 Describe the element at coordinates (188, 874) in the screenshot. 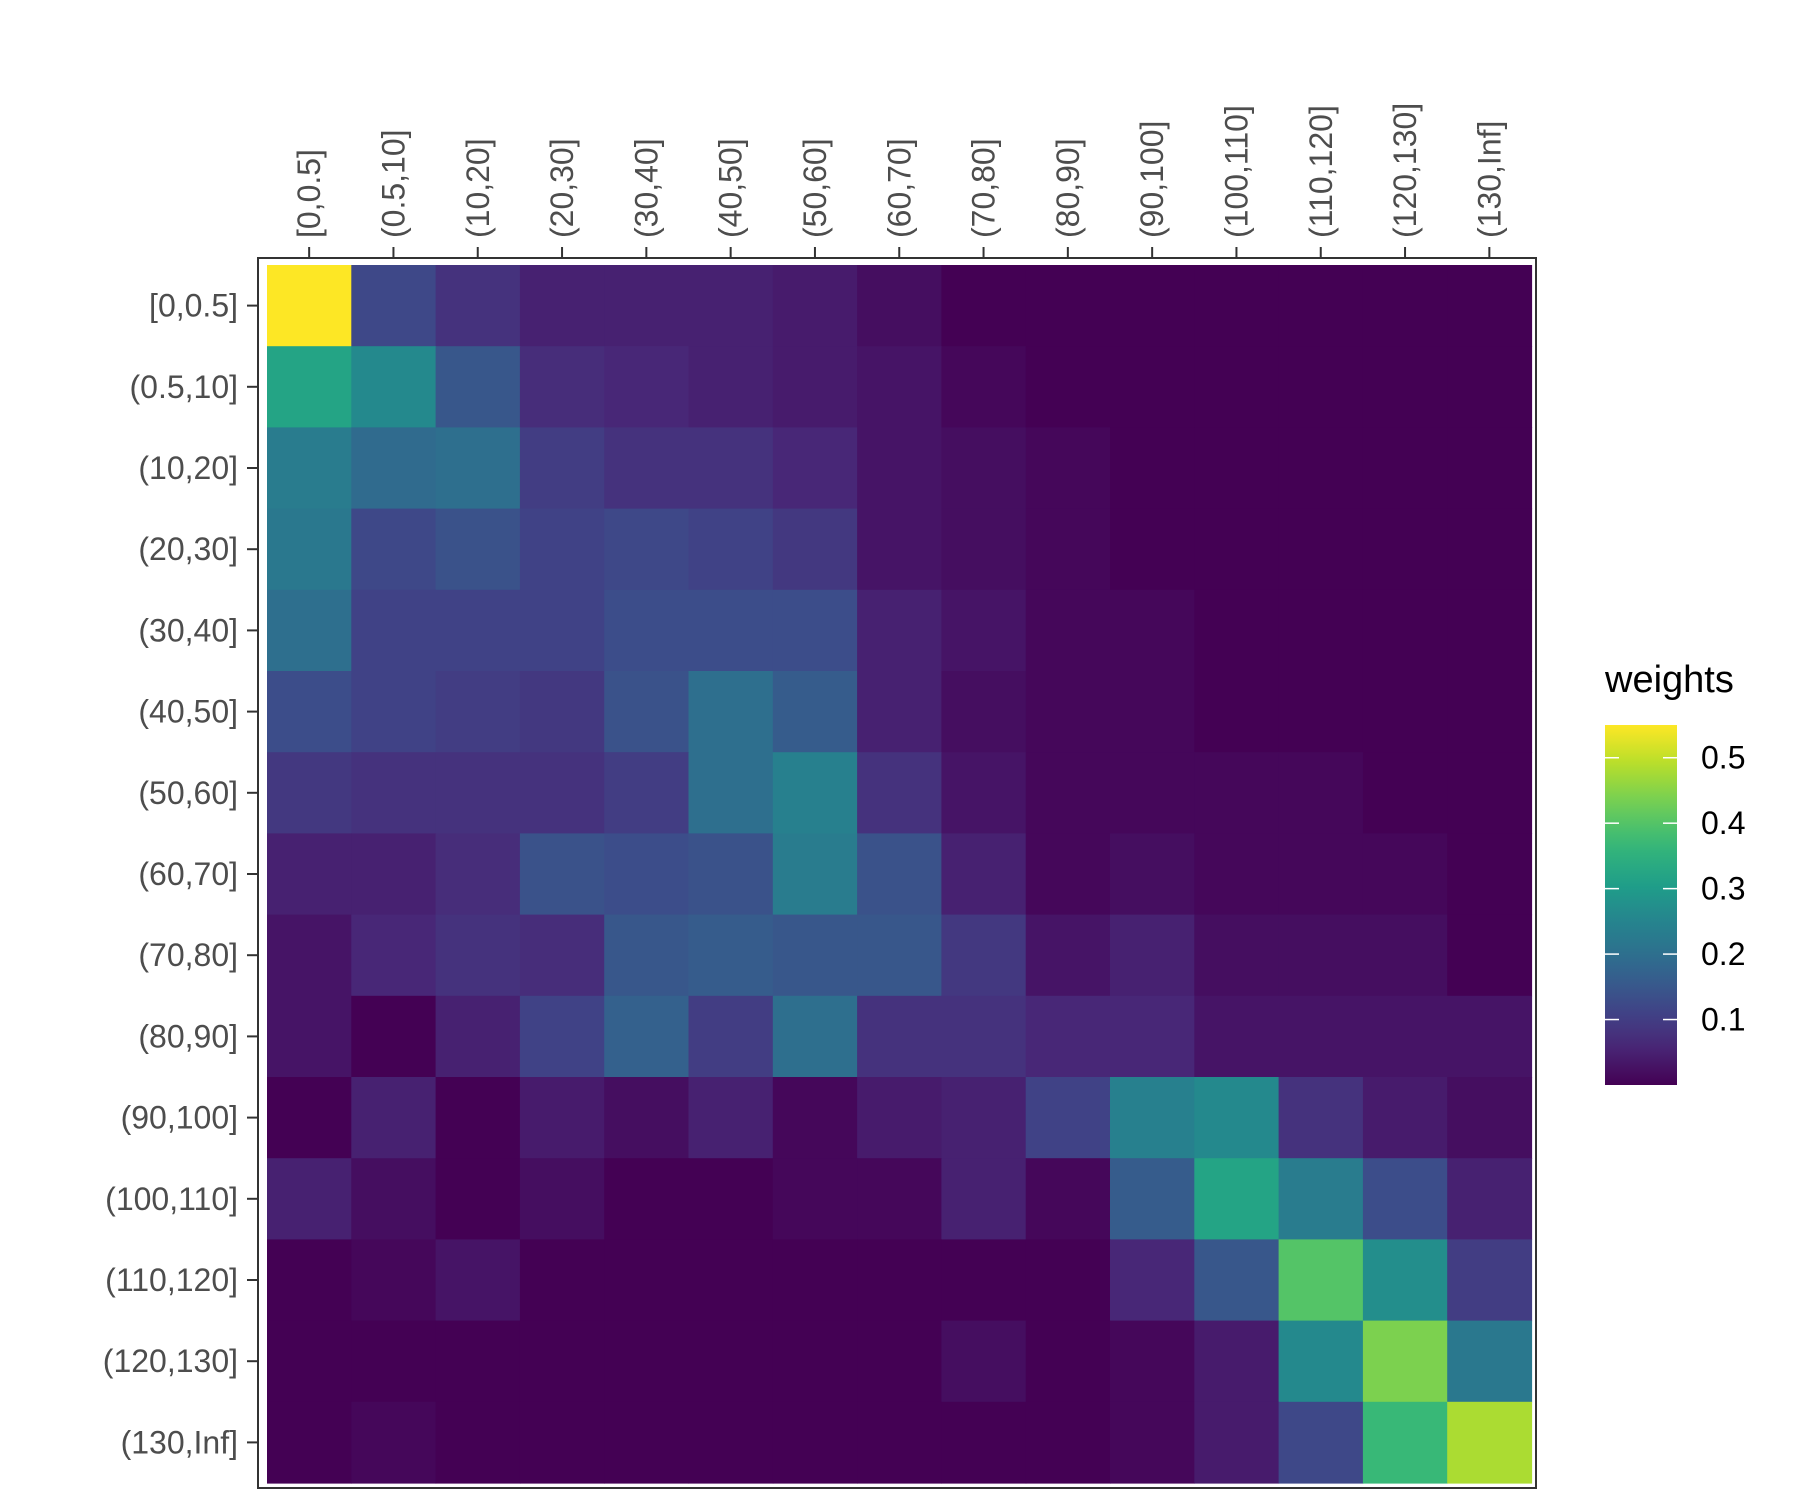

I see `y-tick-label-7: (60,70]` at that location.